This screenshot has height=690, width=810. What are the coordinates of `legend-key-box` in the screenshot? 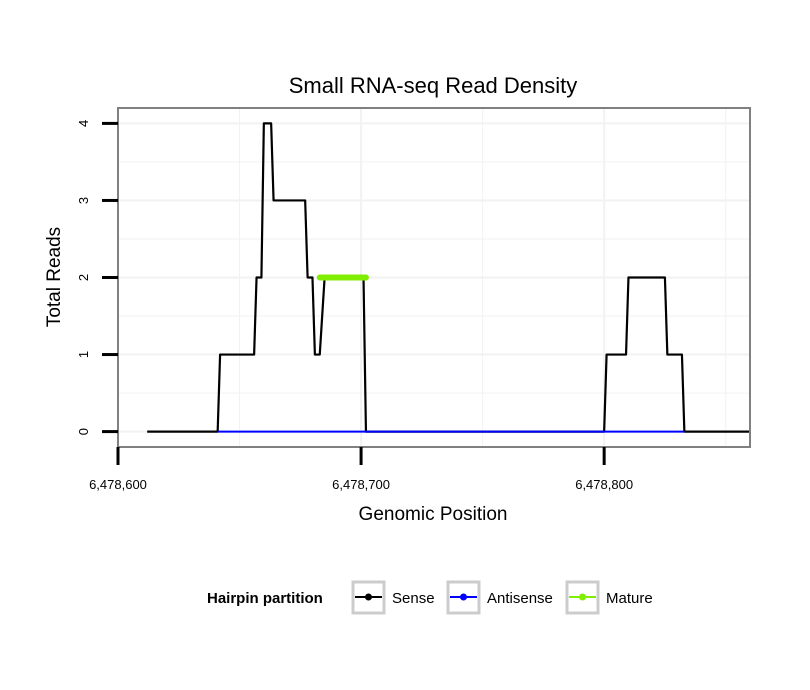 It's located at (582, 597).